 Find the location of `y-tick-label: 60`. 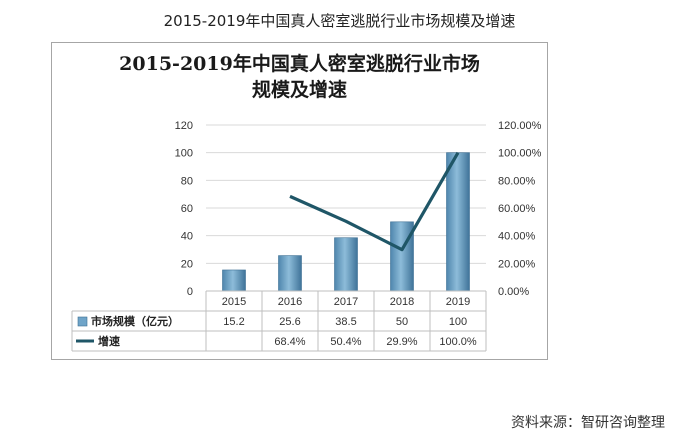

y-tick-label: 60 is located at coordinates (187, 209).